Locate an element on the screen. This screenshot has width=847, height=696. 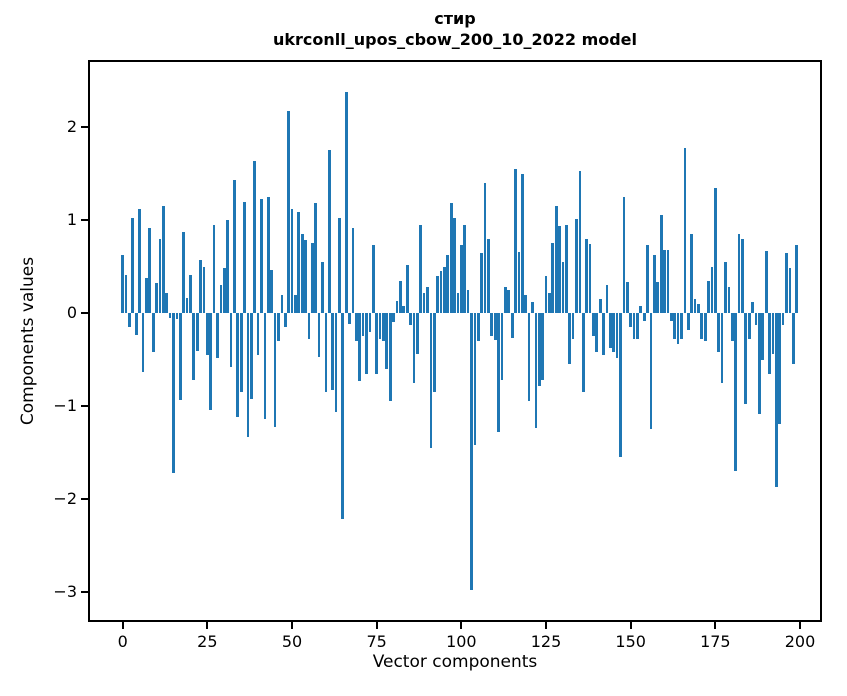
x-tick-label: 75 is located at coordinates (376, 641).